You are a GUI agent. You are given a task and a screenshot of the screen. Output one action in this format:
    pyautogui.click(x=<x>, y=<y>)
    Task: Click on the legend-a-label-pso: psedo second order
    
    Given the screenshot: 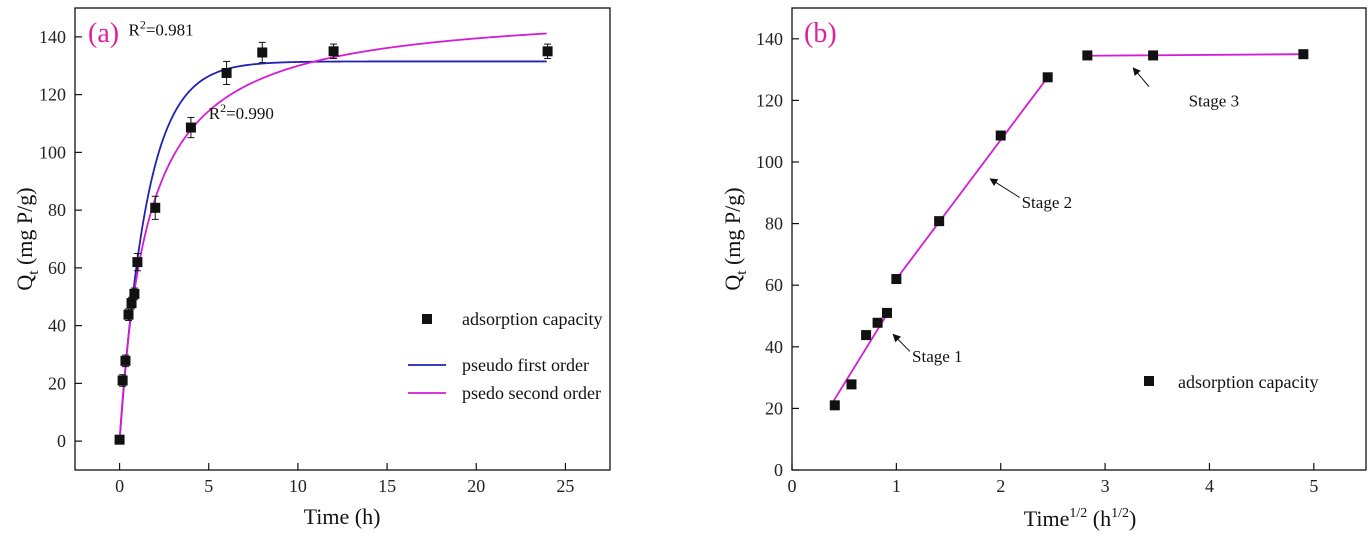 What is the action you would take?
    pyautogui.click(x=531, y=393)
    